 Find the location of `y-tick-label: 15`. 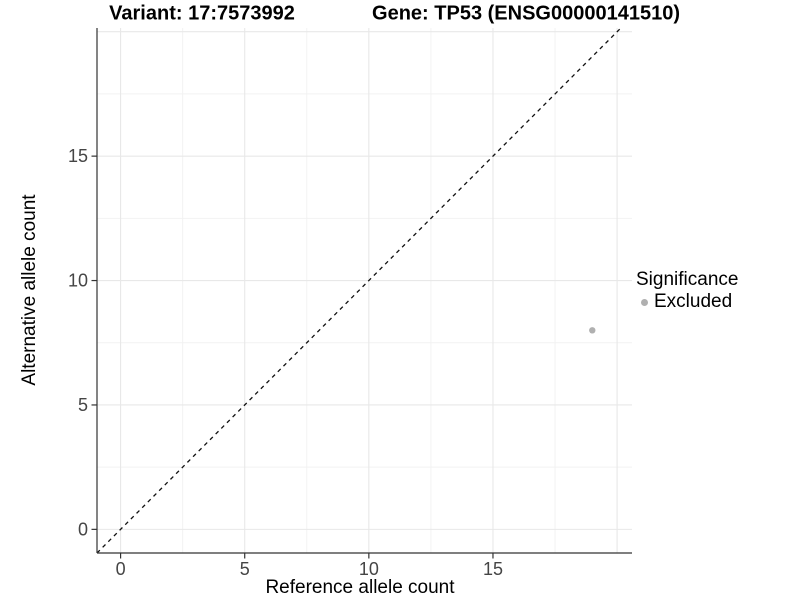

y-tick-label: 15 is located at coordinates (78, 156).